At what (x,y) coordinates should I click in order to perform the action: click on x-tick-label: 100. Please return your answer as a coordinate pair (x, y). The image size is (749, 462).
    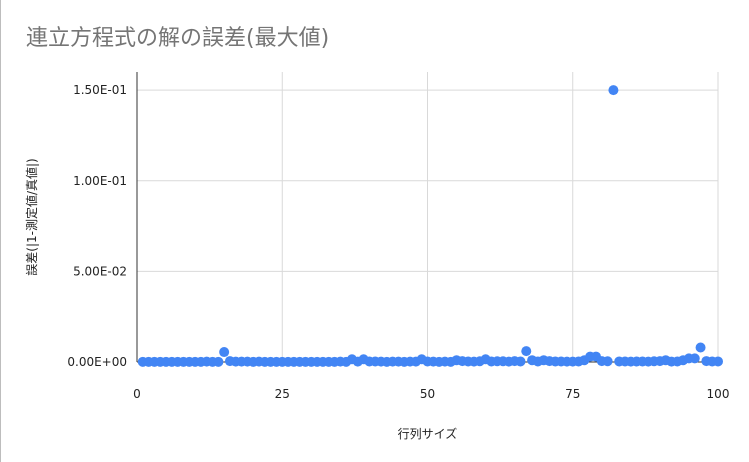
    Looking at the image, I should click on (718, 394).